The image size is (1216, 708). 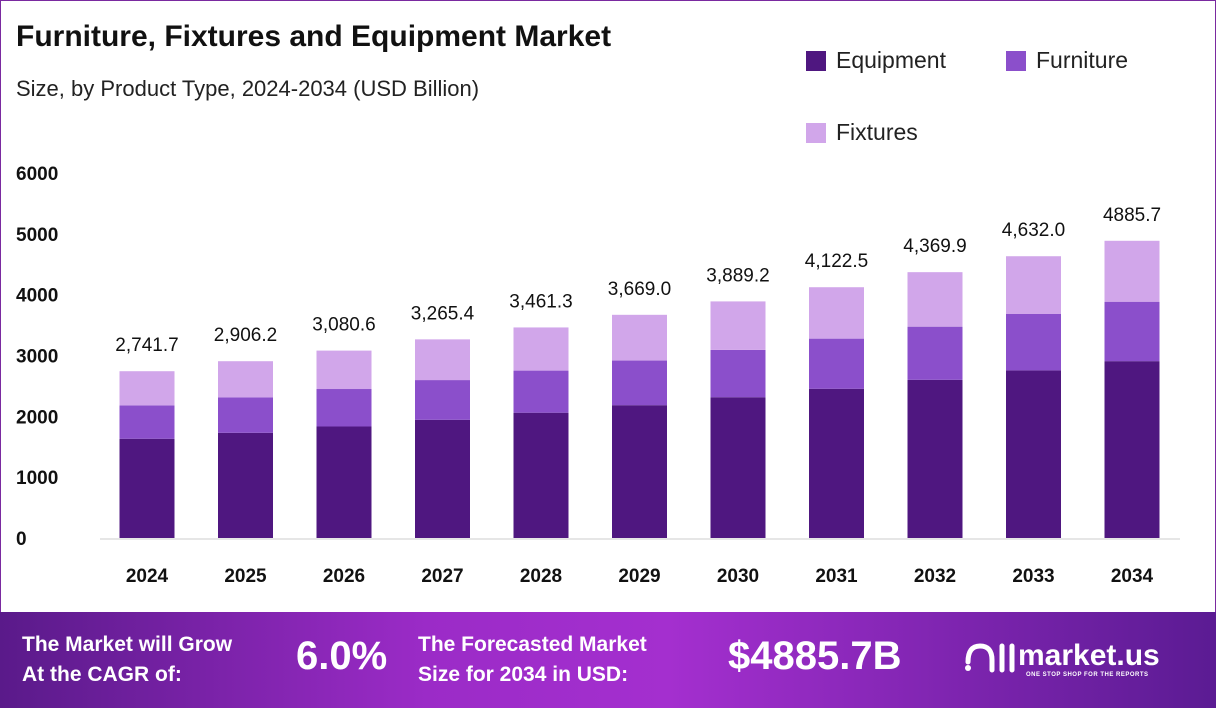 I want to click on total-data-label: 3,461.3, so click(x=540, y=301).